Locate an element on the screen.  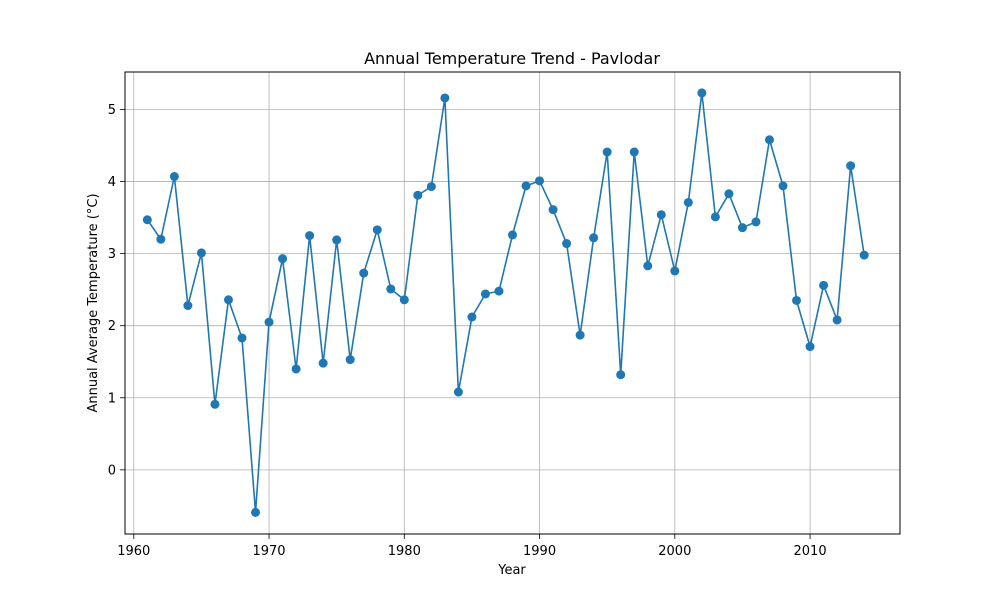
y-tick-label: 2 is located at coordinates (112, 326).